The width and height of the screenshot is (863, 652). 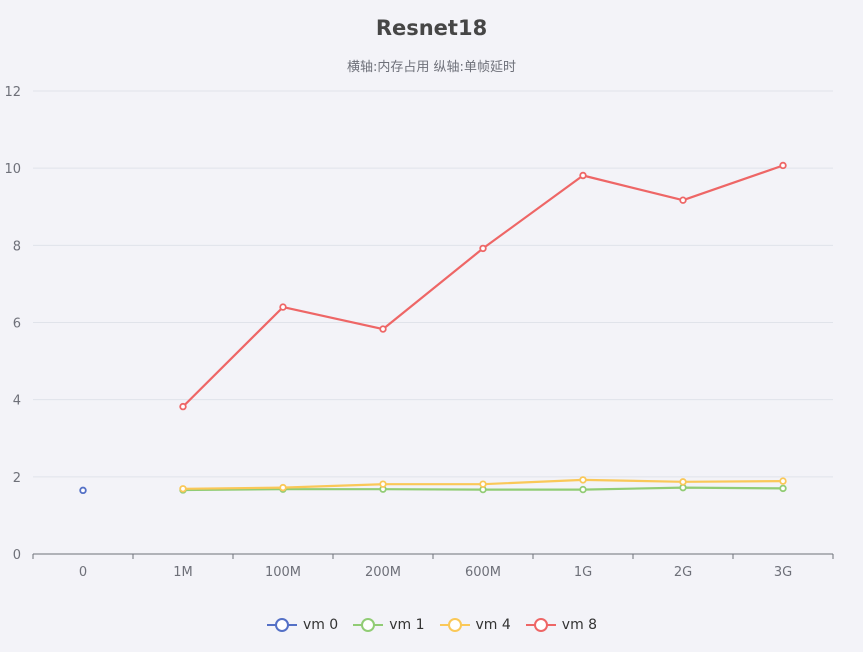 What do you see at coordinates (283, 572) in the screenshot?
I see `x-tick-label: 100M` at bounding box center [283, 572].